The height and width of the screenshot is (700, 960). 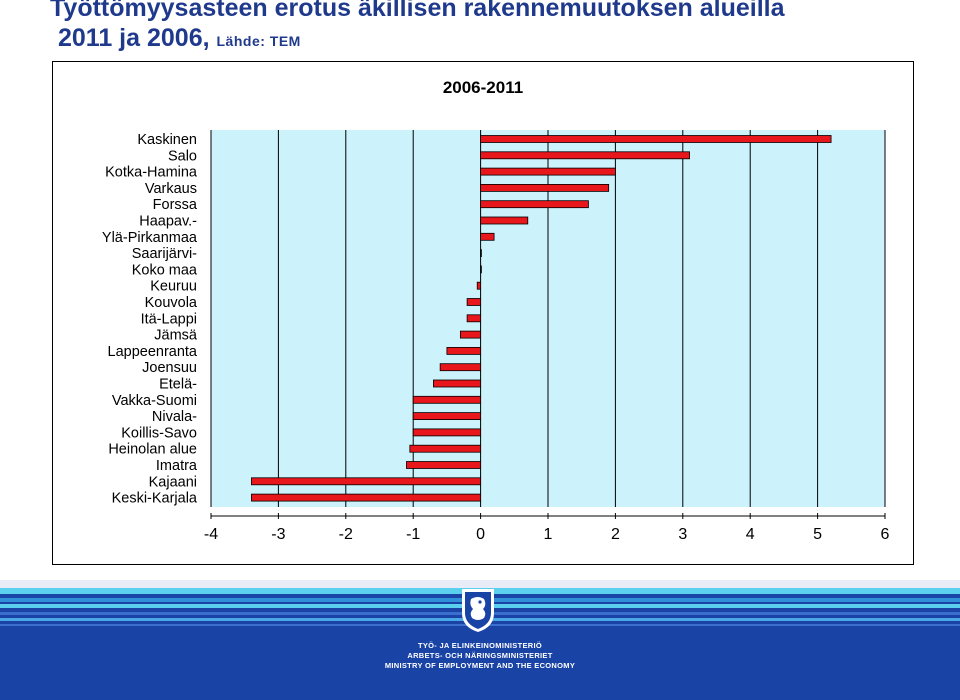 What do you see at coordinates (211, 534) in the screenshot?
I see `x-tick-label: -4` at bounding box center [211, 534].